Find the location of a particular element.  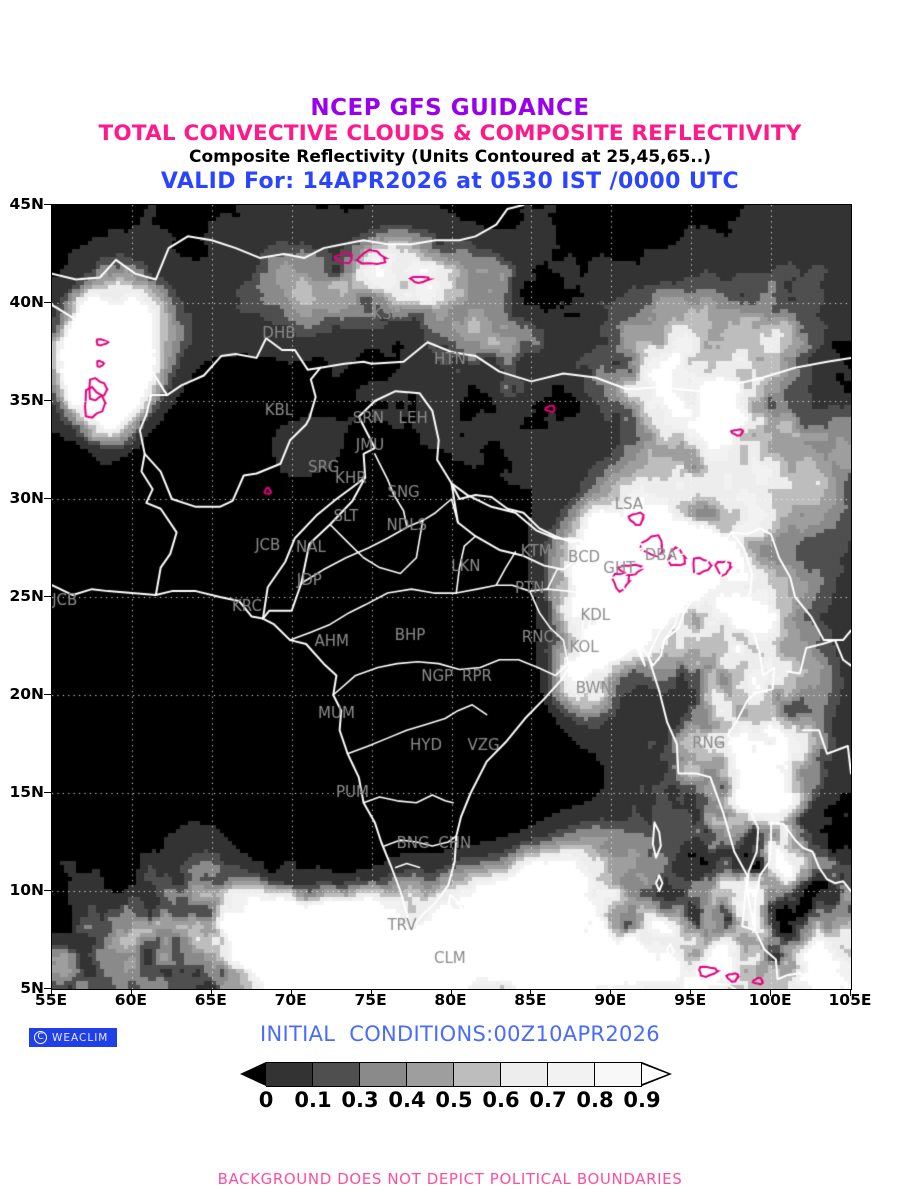

x-axis-label: 55E is located at coordinates (51, 1000).